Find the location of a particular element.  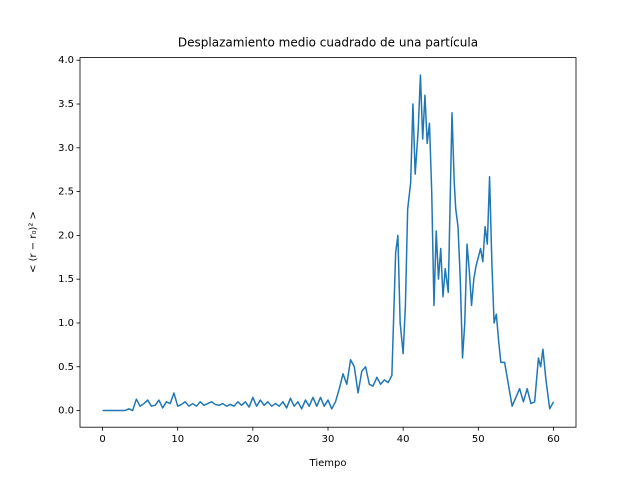

x-tick-label: 60 is located at coordinates (553, 439).